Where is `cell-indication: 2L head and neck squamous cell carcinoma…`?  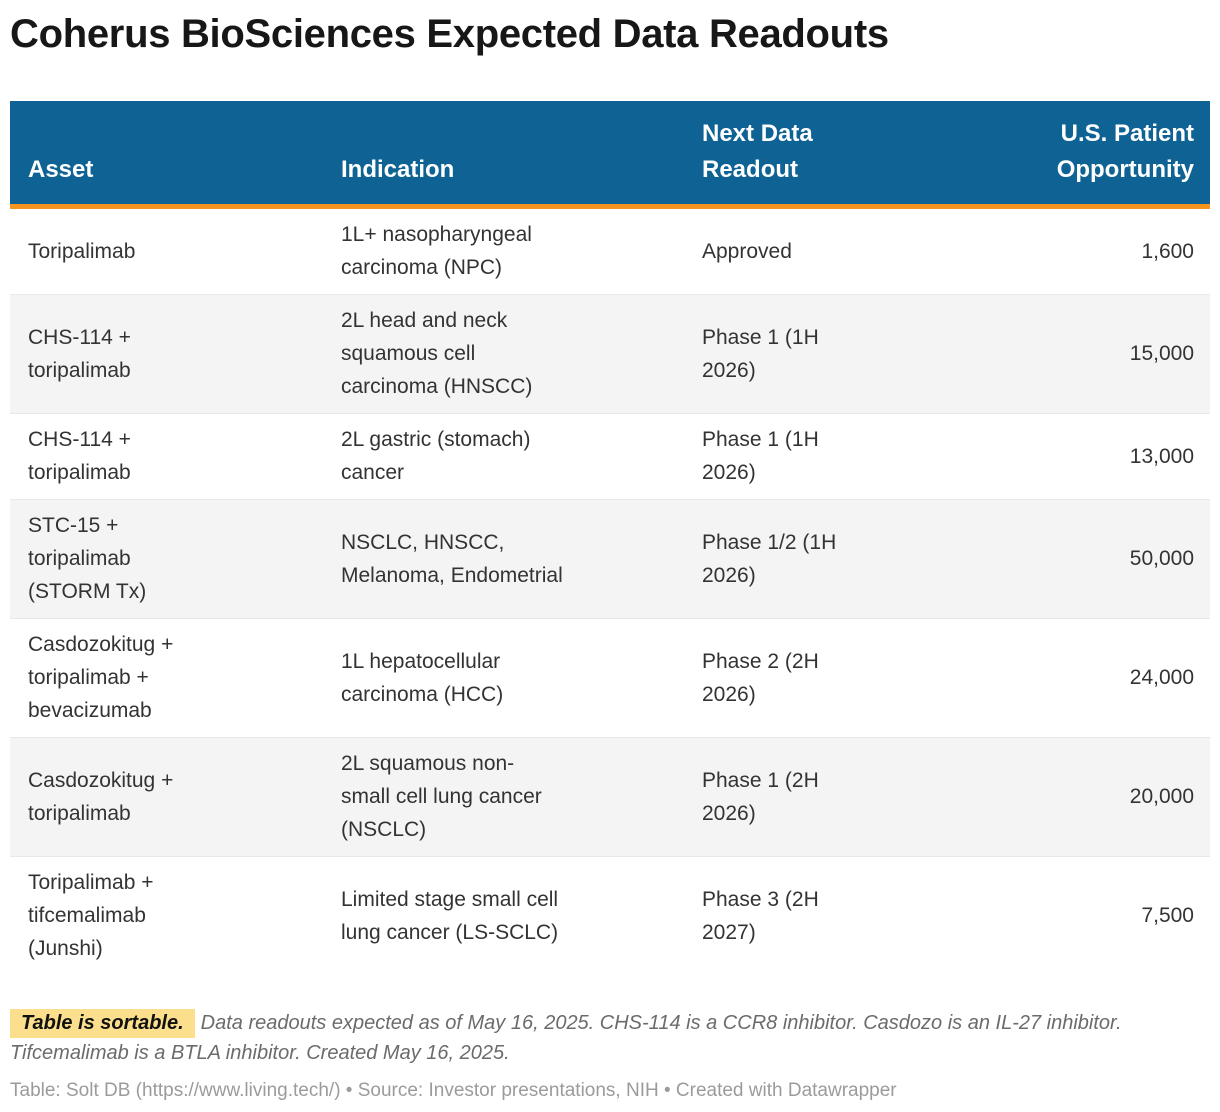
cell-indication: 2L head and neck squamous cell carcinoma… is located at coordinates (503, 353).